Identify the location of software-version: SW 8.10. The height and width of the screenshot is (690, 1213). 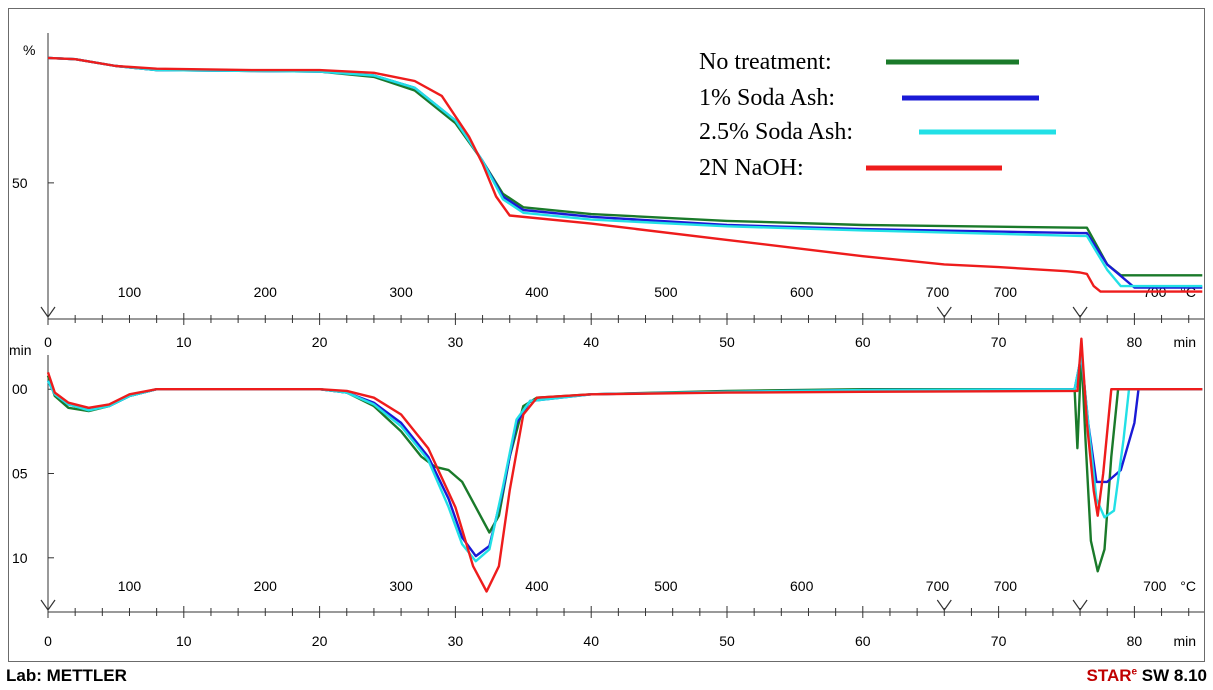
(1172, 675).